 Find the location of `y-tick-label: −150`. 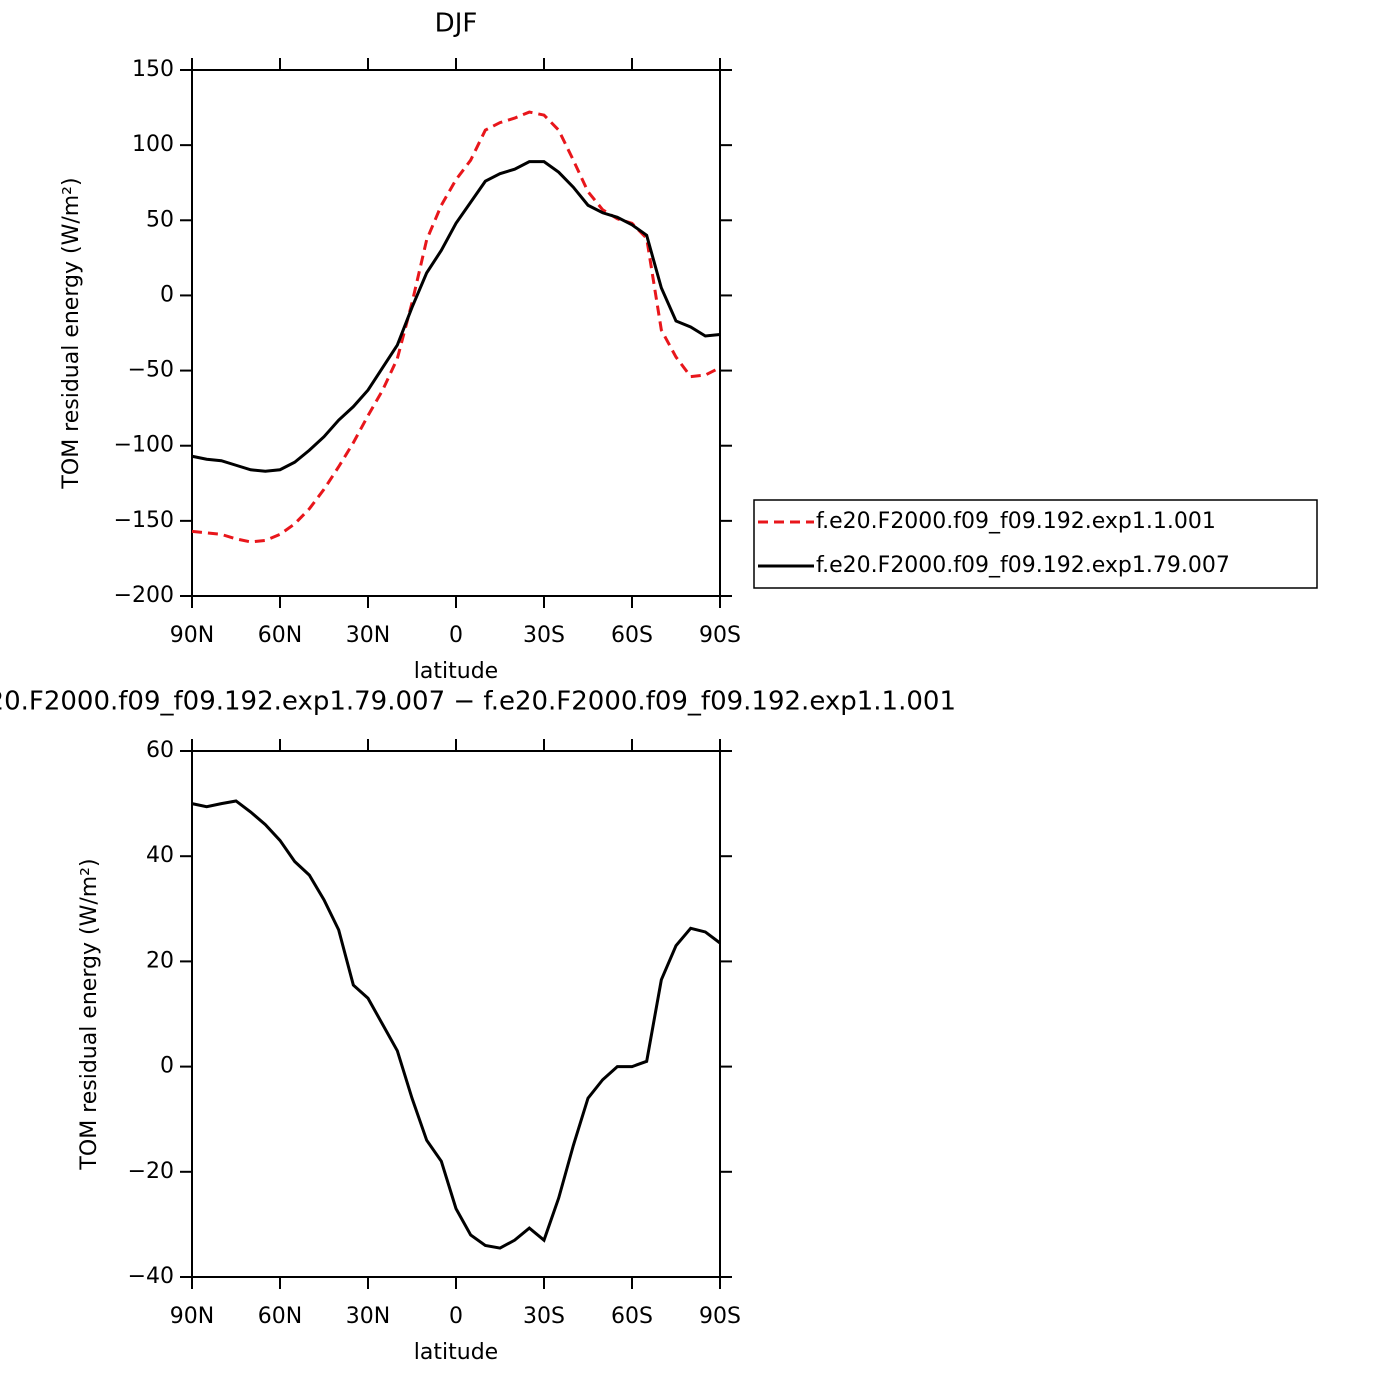

y-tick-label: −150 is located at coordinates (144, 520).